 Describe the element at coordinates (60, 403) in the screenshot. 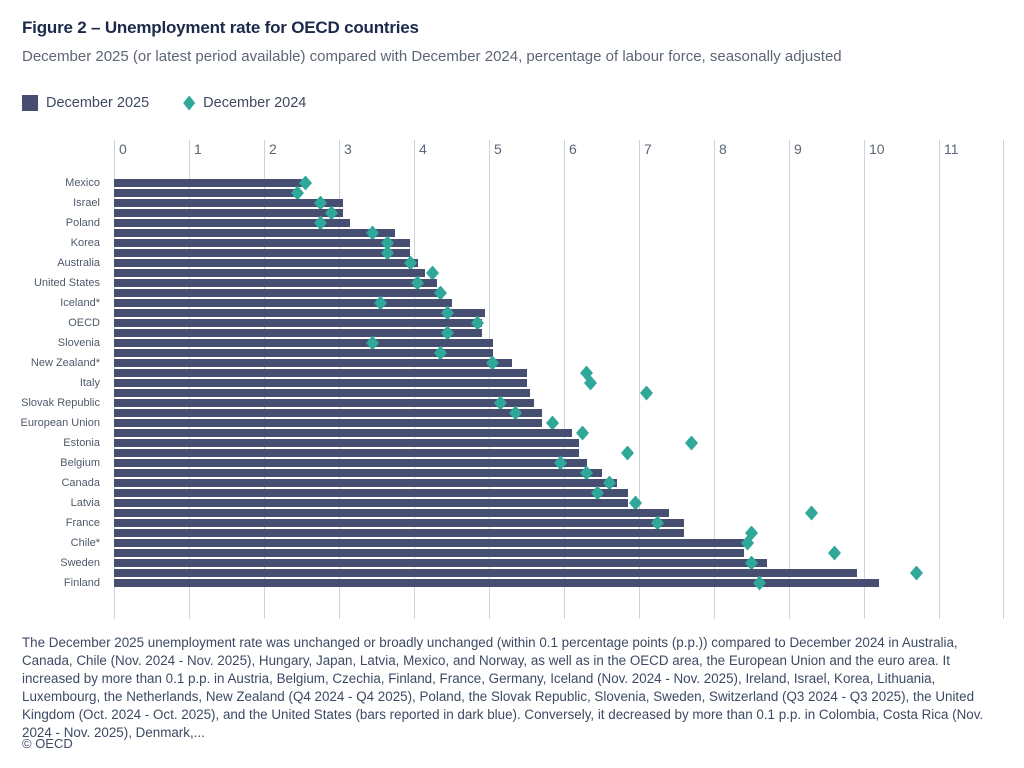

I see `country-label: Slovak Republic` at that location.